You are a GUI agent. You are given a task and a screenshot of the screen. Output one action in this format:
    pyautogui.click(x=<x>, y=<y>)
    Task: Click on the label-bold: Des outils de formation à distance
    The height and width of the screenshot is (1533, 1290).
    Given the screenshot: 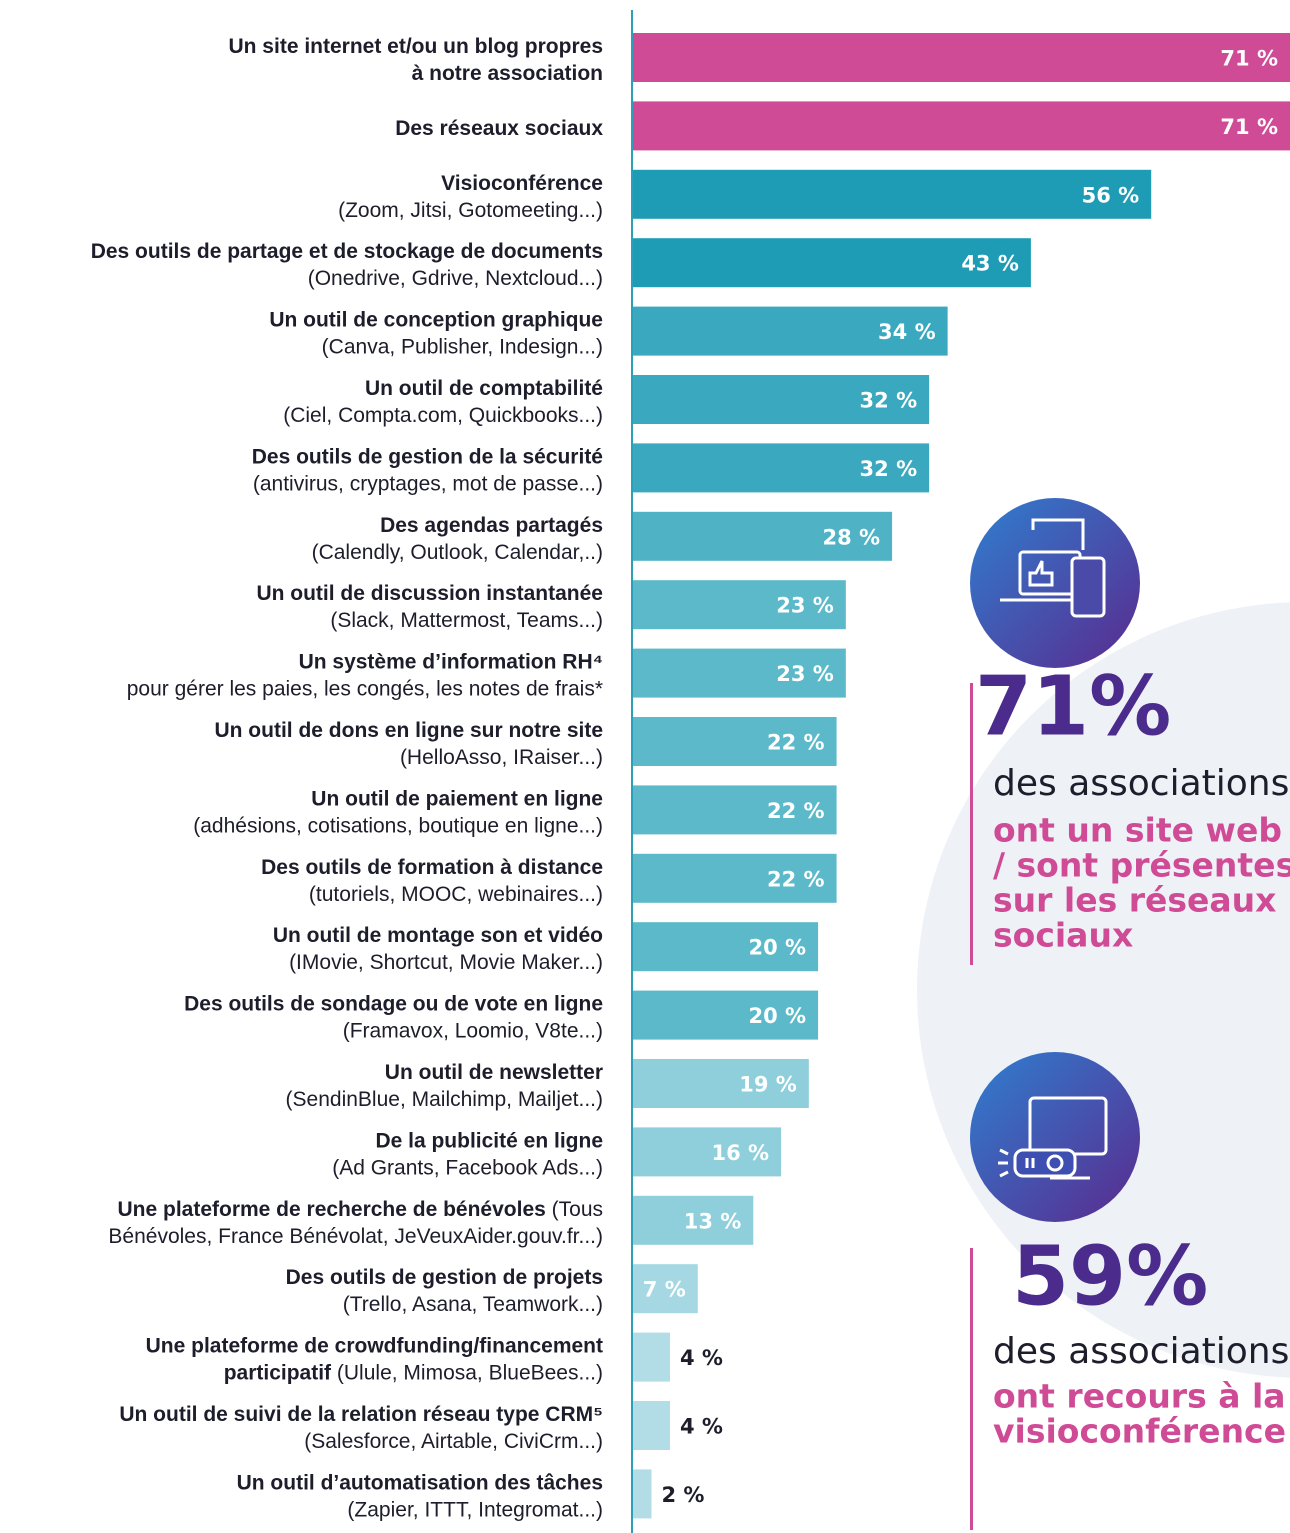 What is the action you would take?
    pyautogui.click(x=432, y=866)
    